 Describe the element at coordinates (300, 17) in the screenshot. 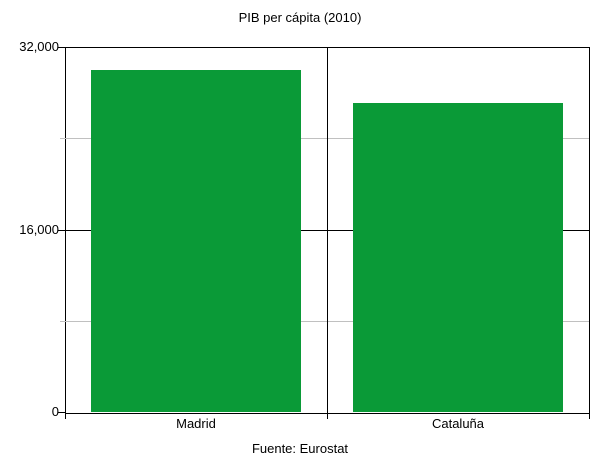

I see `chart-title: PIB per cápita (2010)` at that location.